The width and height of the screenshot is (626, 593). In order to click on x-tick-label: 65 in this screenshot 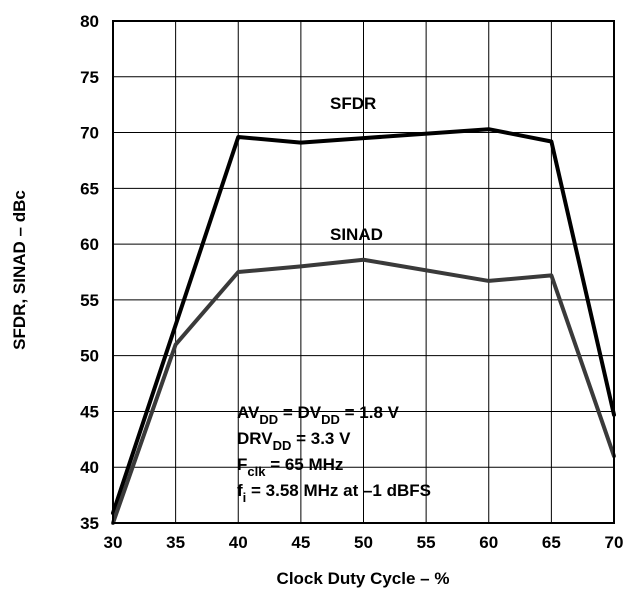, I will do `click(551, 542)`.